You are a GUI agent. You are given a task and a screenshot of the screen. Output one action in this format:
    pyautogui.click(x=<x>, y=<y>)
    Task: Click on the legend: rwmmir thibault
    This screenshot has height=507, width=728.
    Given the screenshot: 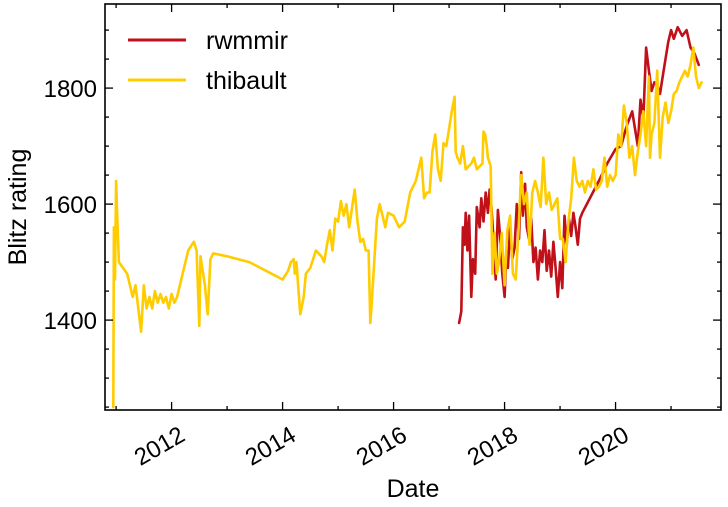 What is the action you would take?
    pyautogui.click(x=208, y=61)
    